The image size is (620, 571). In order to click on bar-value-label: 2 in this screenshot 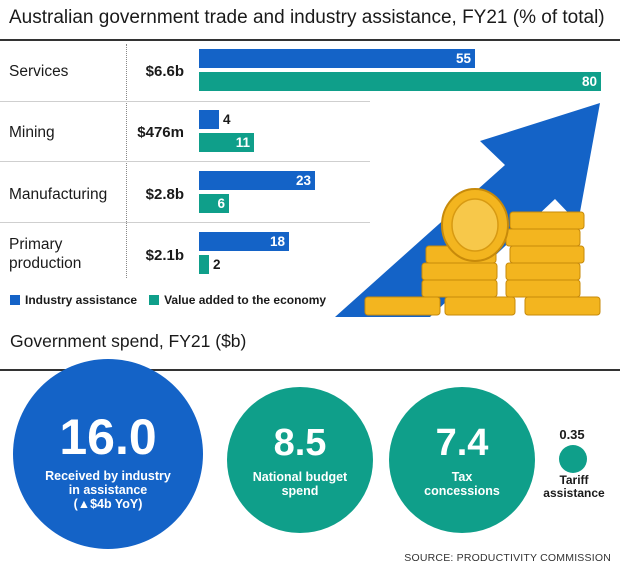, I will do `click(217, 264)`.